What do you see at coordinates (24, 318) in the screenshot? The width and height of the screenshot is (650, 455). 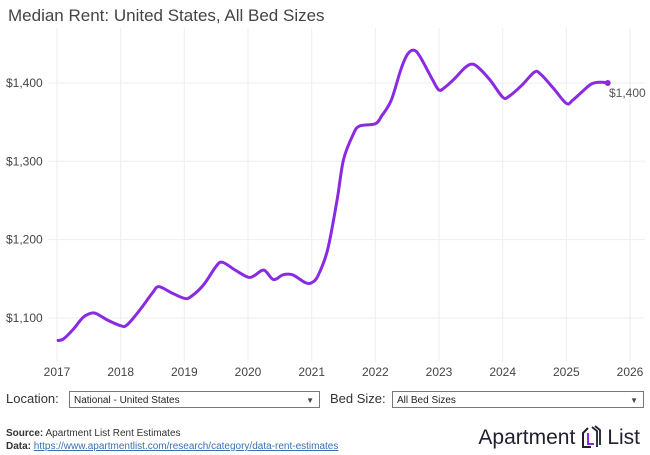 I see `y-tick-label: $1,100` at bounding box center [24, 318].